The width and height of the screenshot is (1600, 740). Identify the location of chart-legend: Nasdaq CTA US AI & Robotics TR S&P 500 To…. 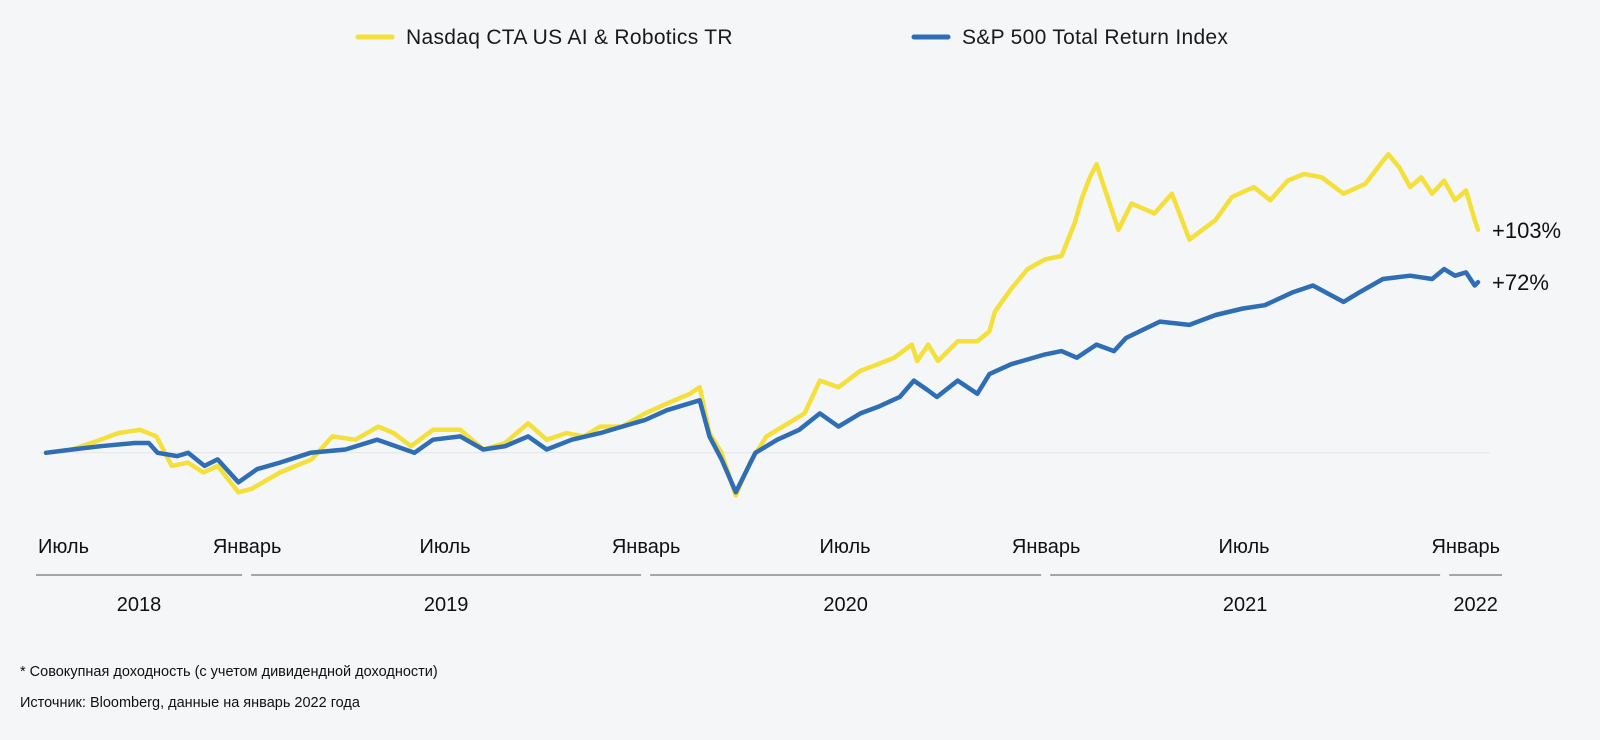
(791, 37).